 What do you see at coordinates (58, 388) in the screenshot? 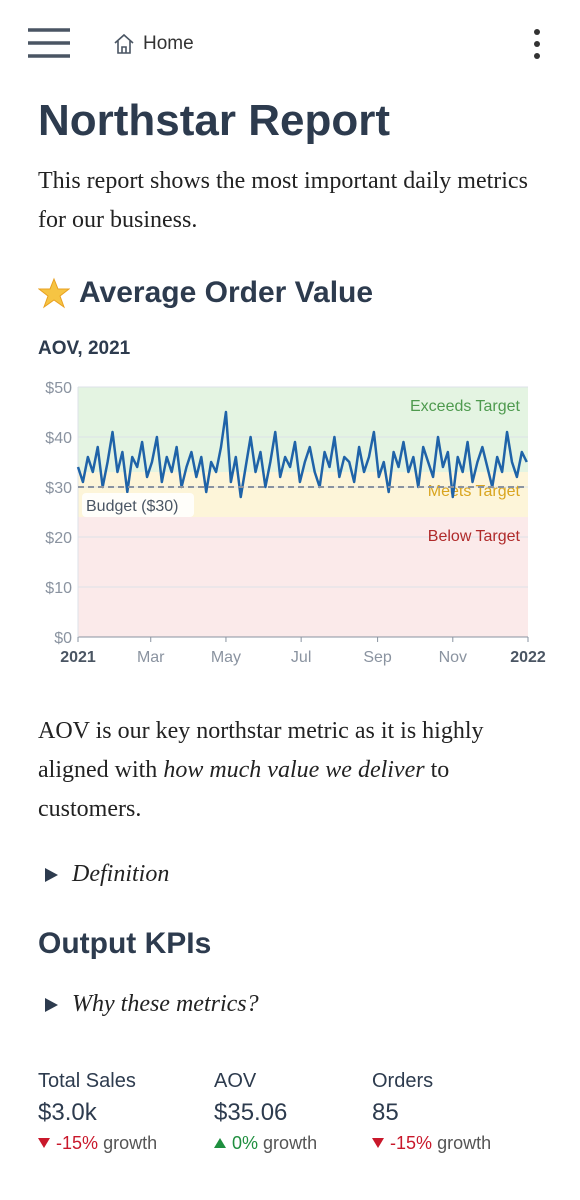
I see `y-tick-label: $50` at bounding box center [58, 388].